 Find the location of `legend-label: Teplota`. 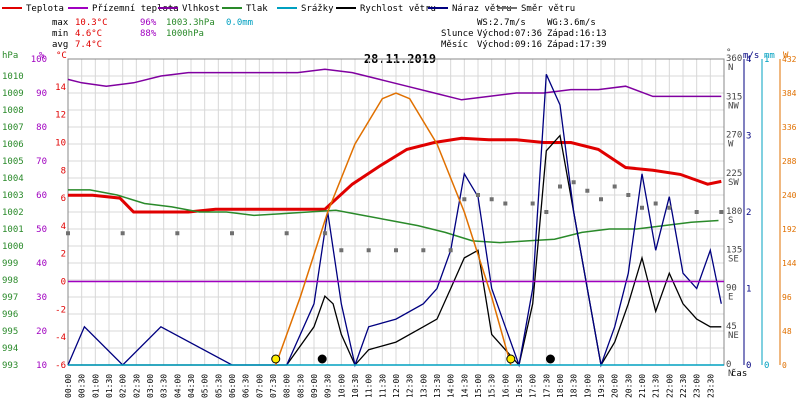

legend-label: Teplota is located at coordinates (45, 9).